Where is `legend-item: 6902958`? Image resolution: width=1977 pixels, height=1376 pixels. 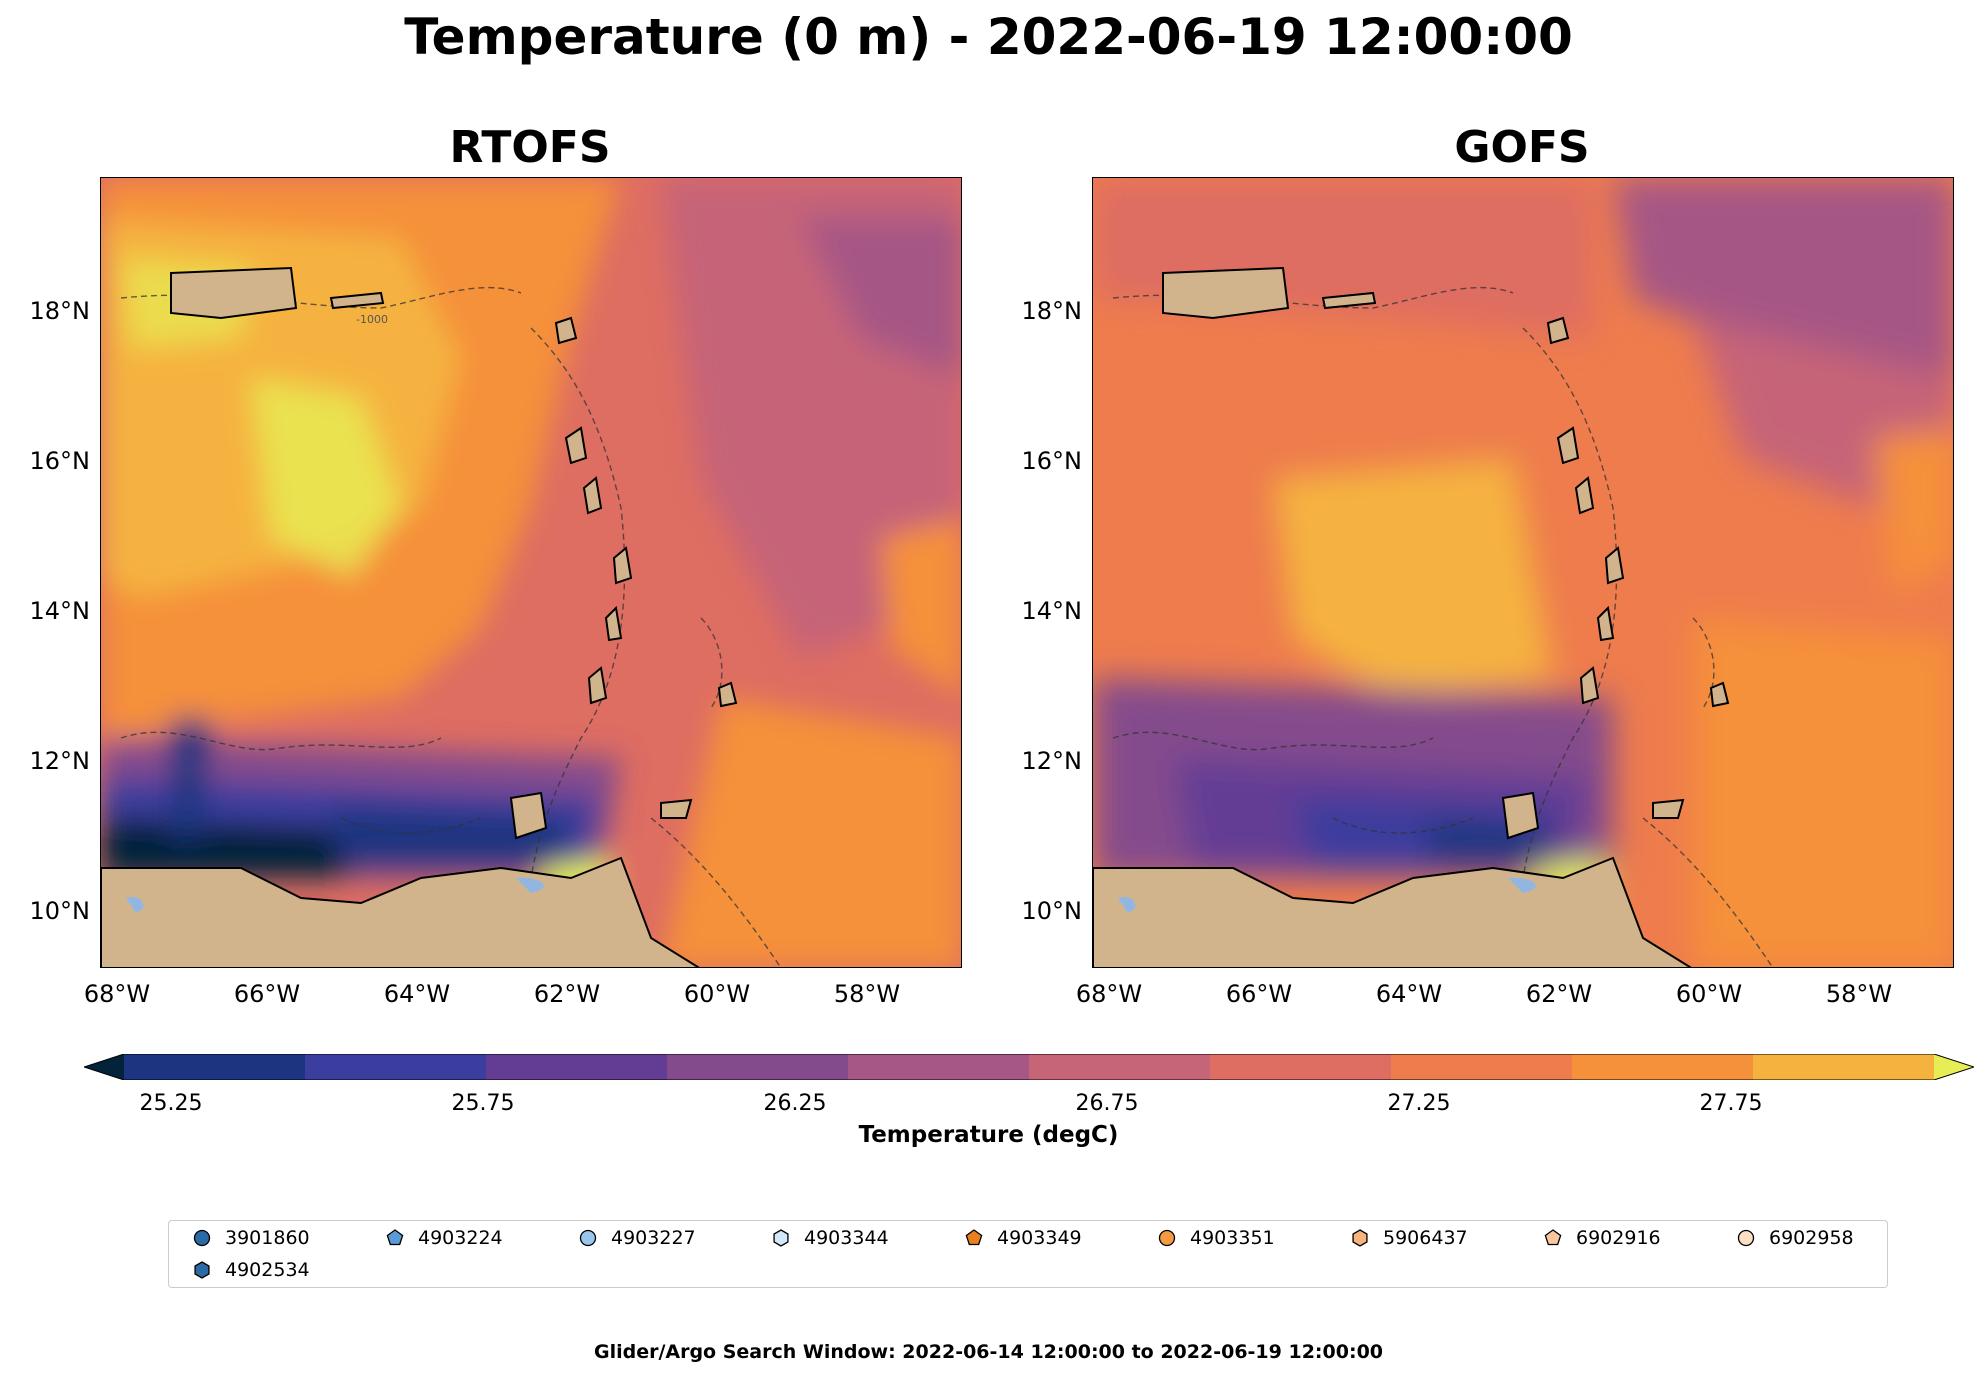
legend-item: 6902958 is located at coordinates (1795, 1238).